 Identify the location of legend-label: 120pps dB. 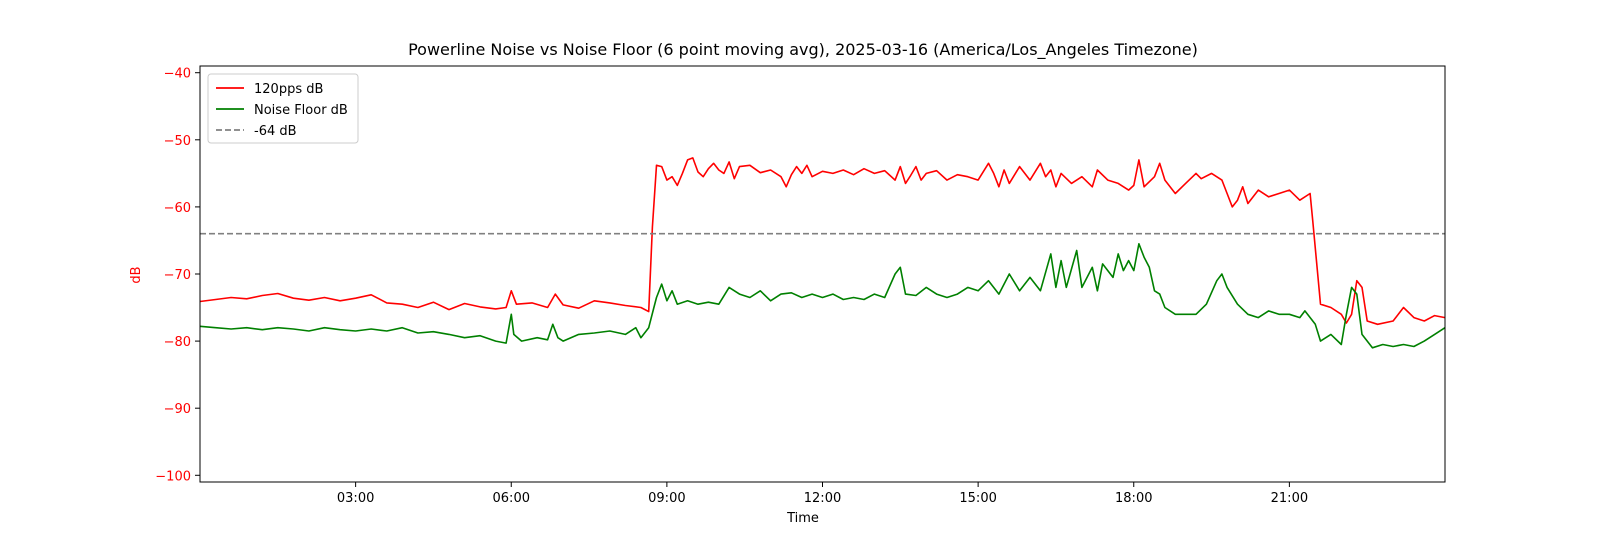
(288, 89).